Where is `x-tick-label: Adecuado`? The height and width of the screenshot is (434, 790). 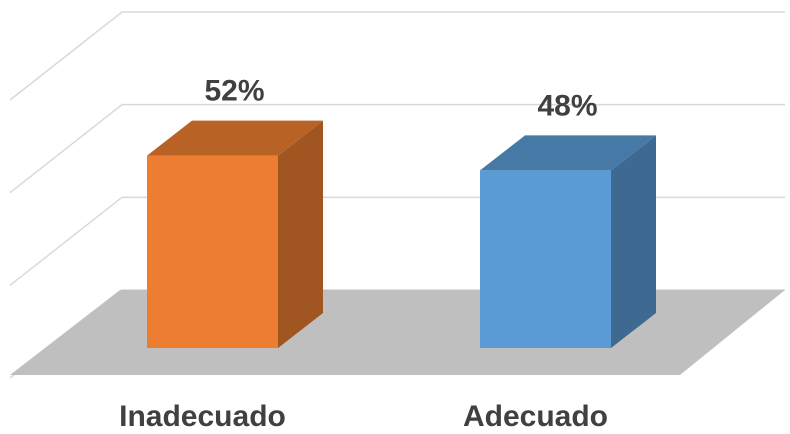
x-tick-label: Adecuado is located at coordinates (535, 416).